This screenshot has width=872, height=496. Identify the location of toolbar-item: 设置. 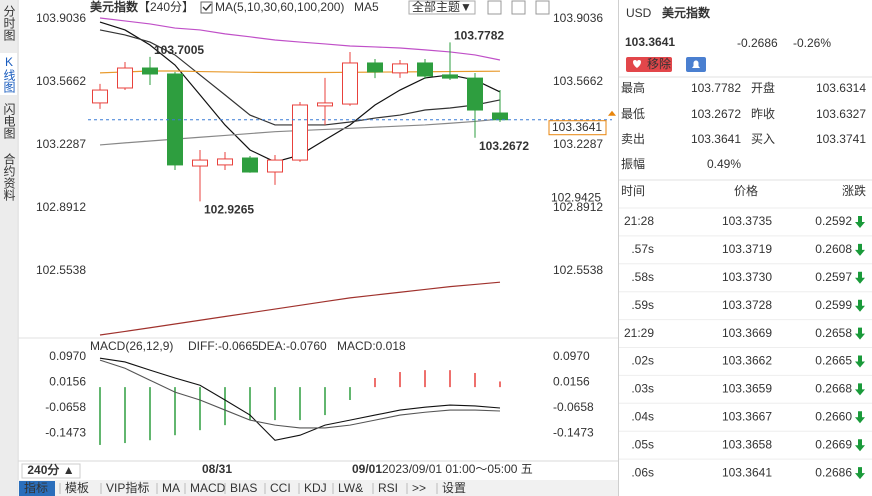
(454, 488).